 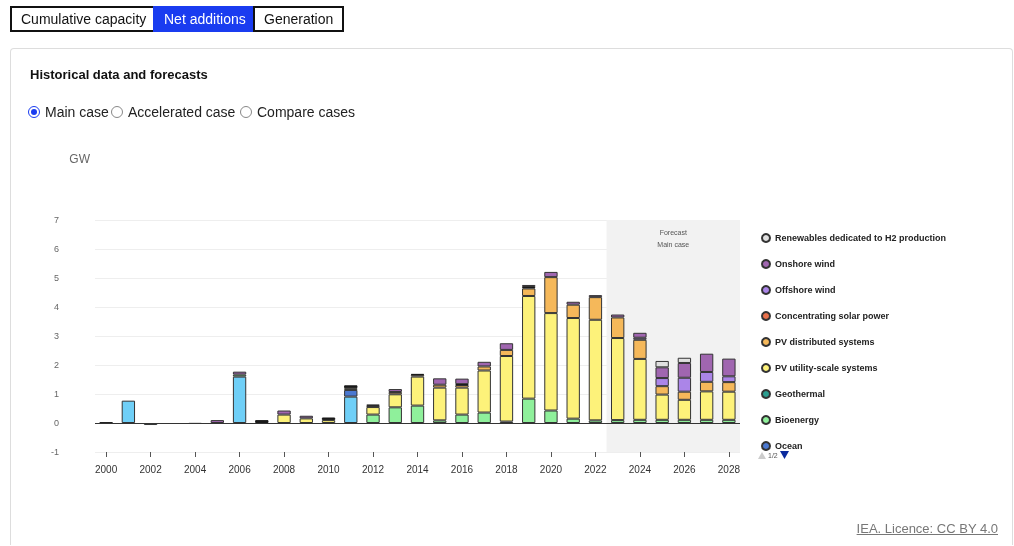 What do you see at coordinates (551, 469) in the screenshot?
I see `x-tick-label: 2020` at bounding box center [551, 469].